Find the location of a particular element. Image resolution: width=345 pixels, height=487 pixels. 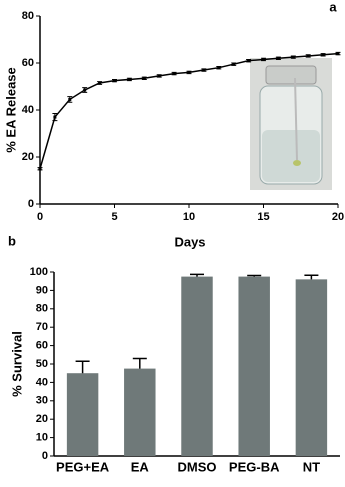

y-tick-label: 100 is located at coordinates (39, 272).